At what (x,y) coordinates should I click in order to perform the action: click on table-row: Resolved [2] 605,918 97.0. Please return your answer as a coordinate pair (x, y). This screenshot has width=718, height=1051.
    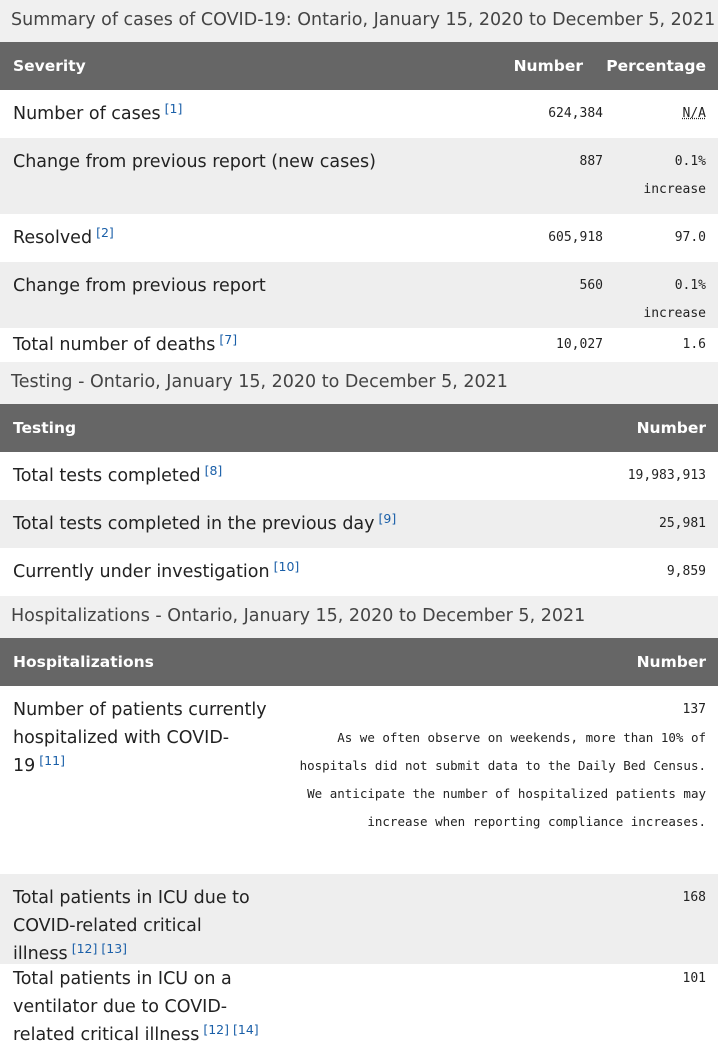
    Looking at the image, I should click on (359, 238).